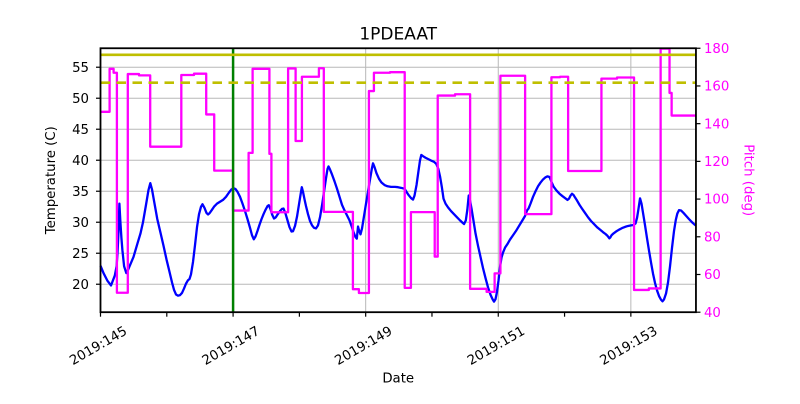  Describe the element at coordinates (80, 99) in the screenshot. I see `y-left-tick-label: 50` at that location.